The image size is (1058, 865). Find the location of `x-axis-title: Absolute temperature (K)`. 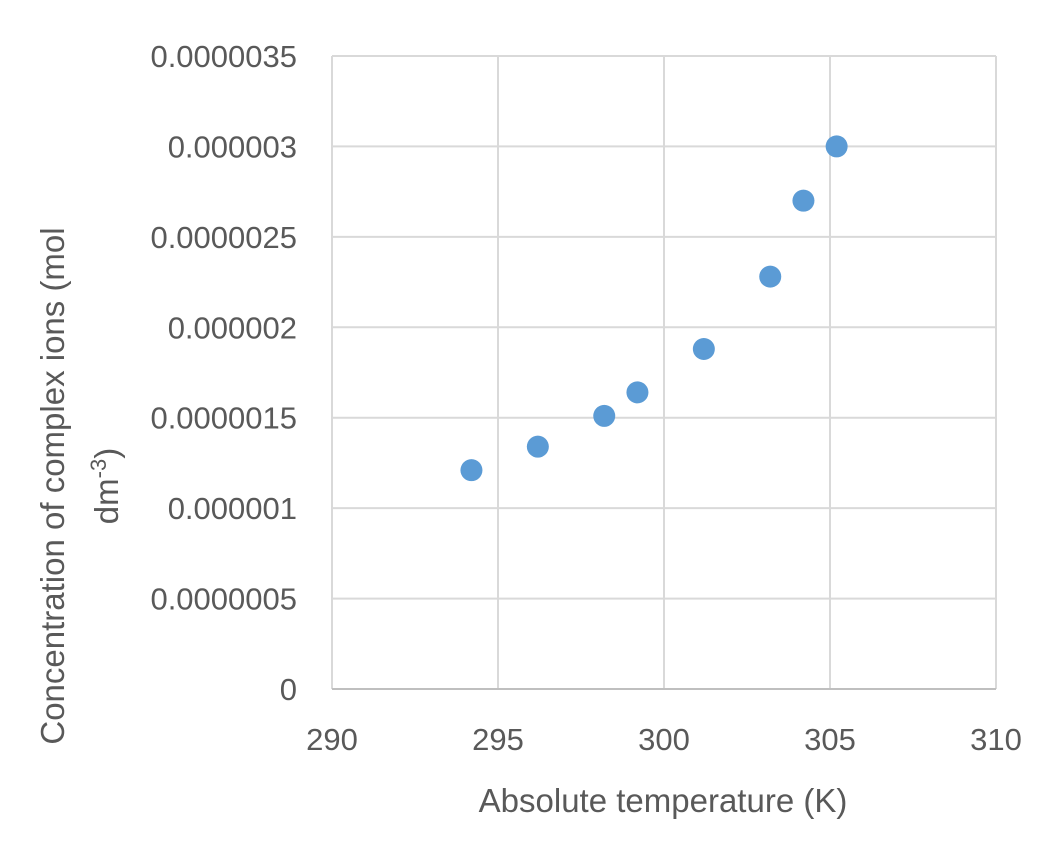

x-axis-title: Absolute temperature (K) is located at coordinates (663, 800).